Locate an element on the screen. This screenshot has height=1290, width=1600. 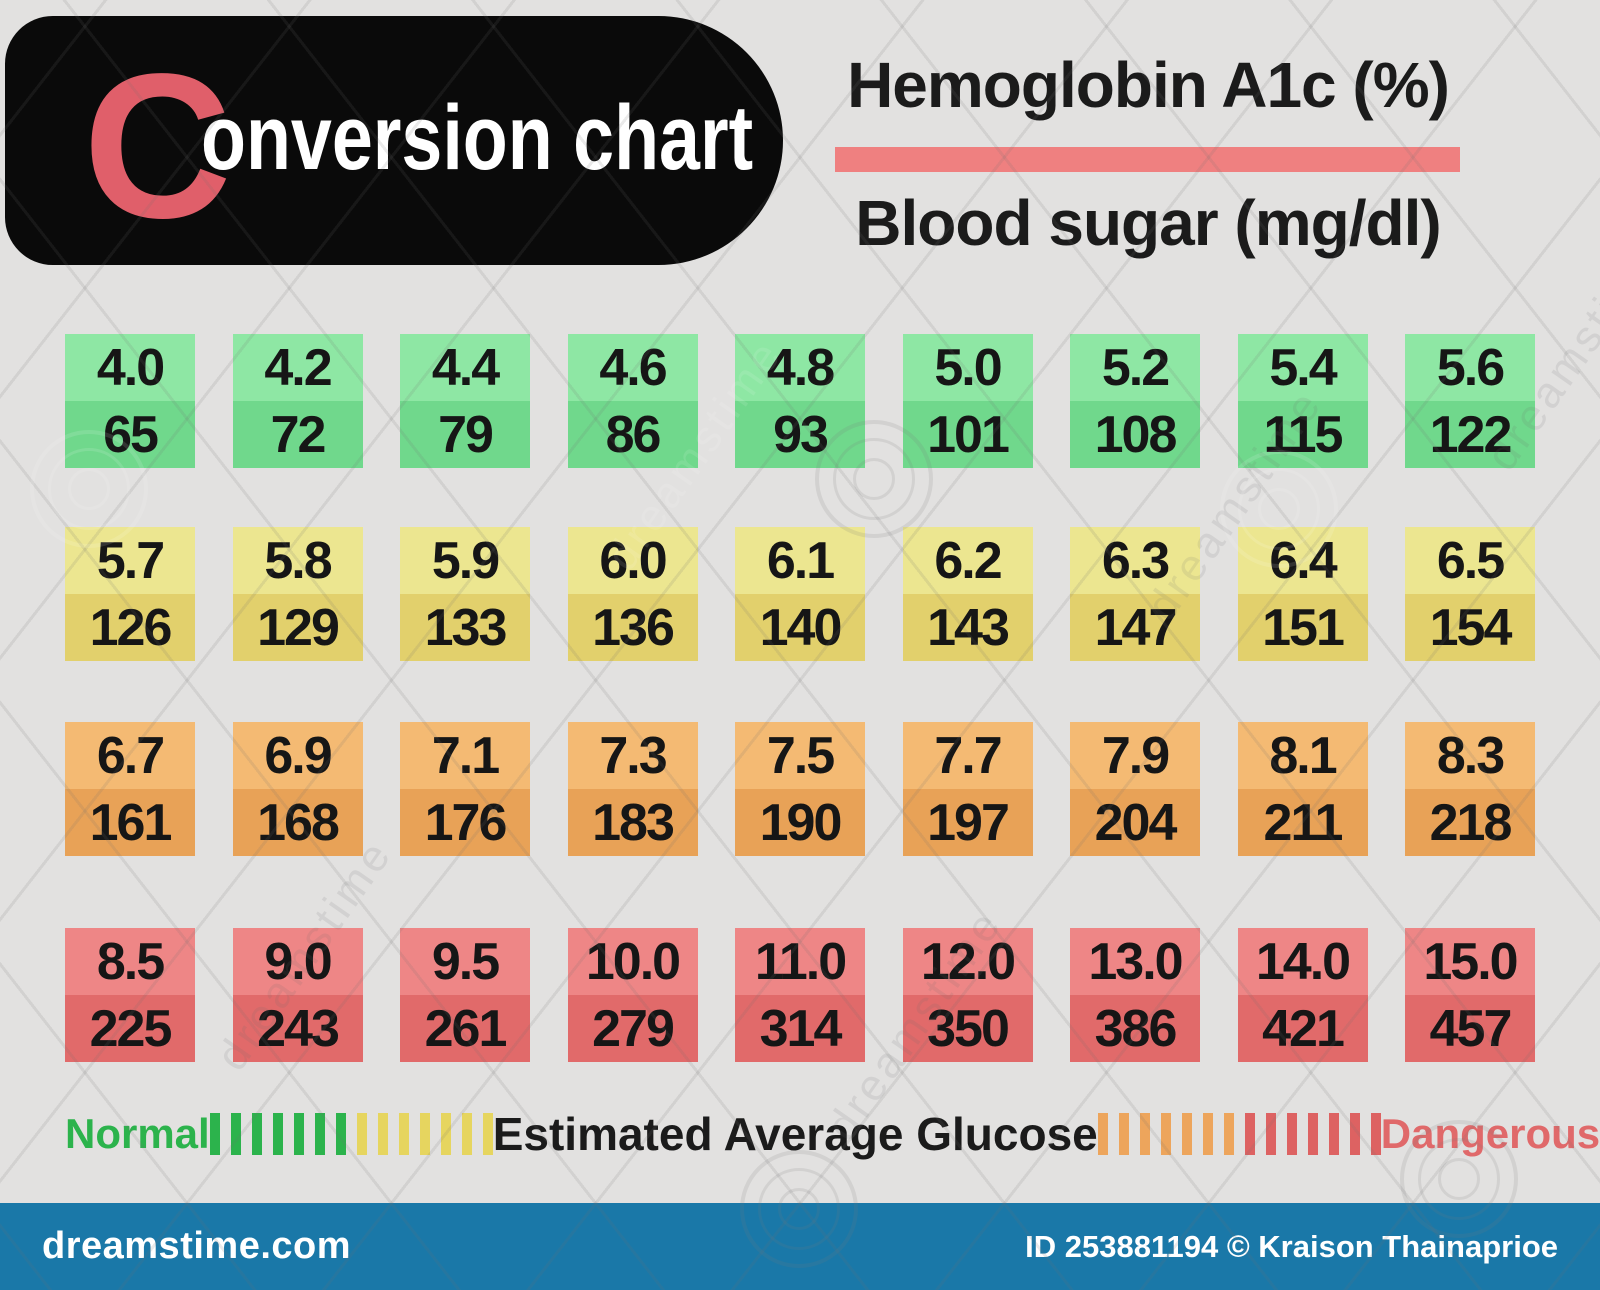
glucose-value: 204 is located at coordinates (1135, 822).